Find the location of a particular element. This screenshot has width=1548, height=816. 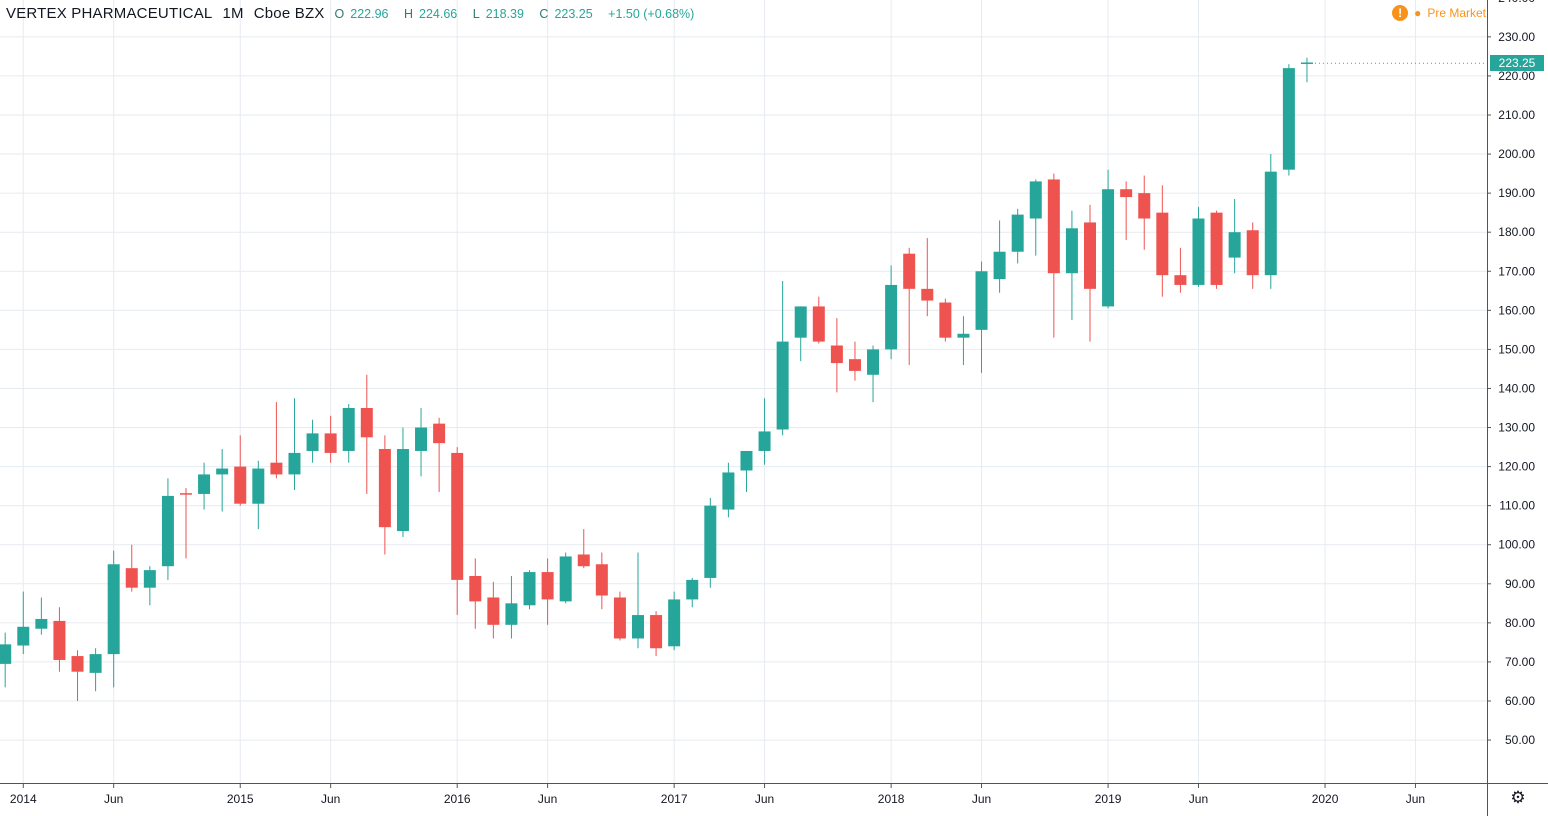

price-tick-label: 140.00 is located at coordinates (1516, 388).